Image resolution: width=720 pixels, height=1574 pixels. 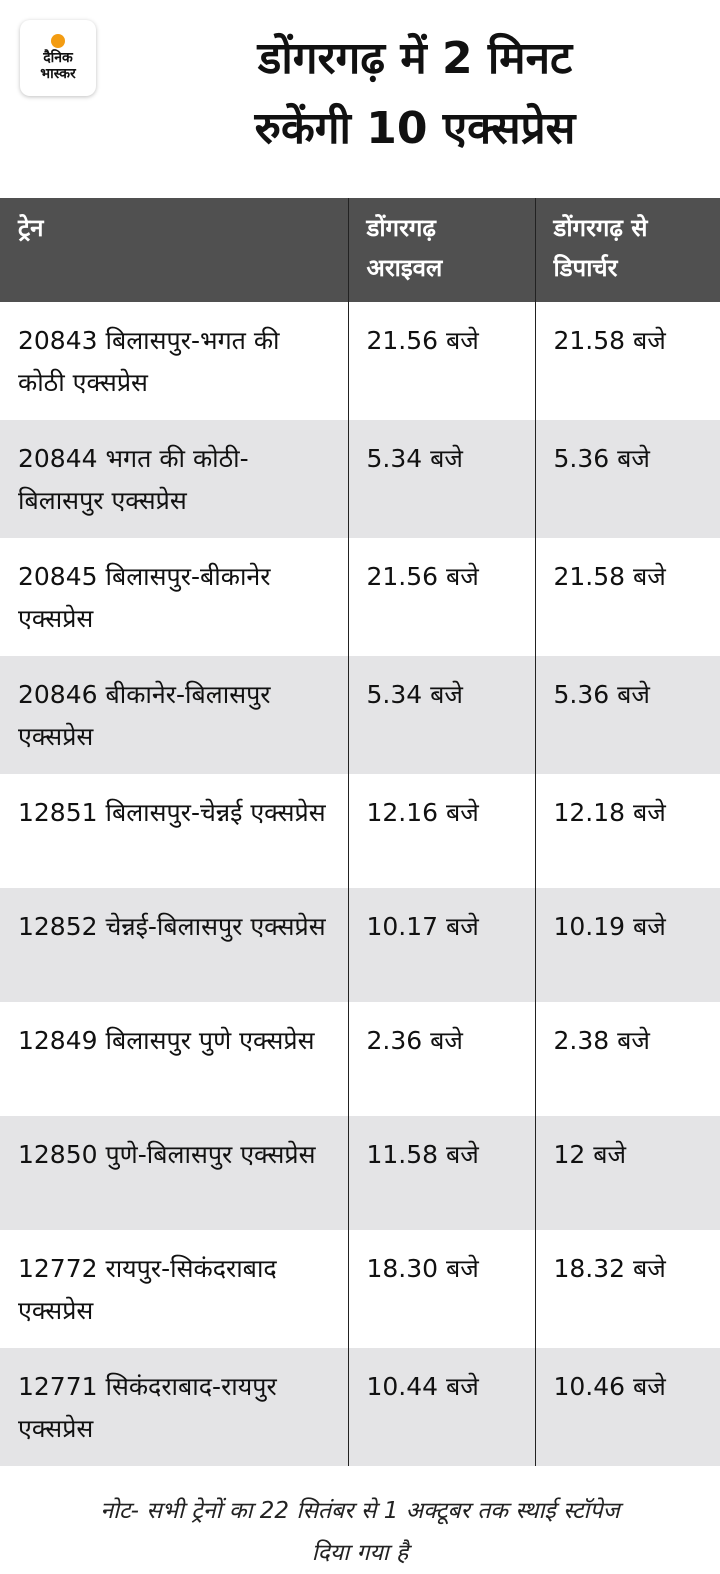 I want to click on departure-cell: 12.18 बजे, so click(x=627, y=831).